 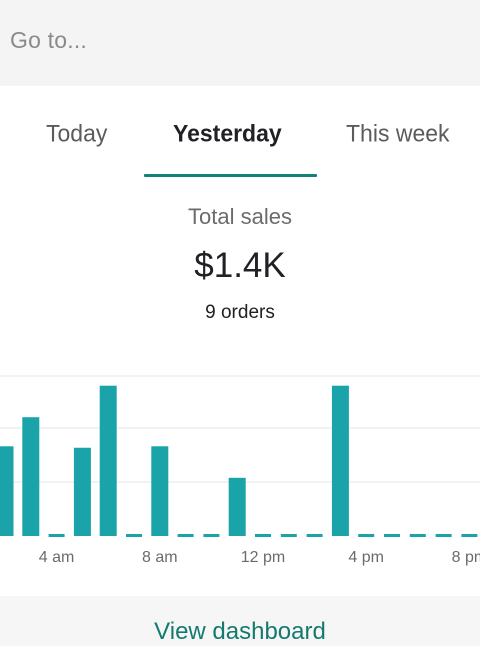 What do you see at coordinates (57, 557) in the screenshot?
I see `x-tick-label: 4 am` at bounding box center [57, 557].